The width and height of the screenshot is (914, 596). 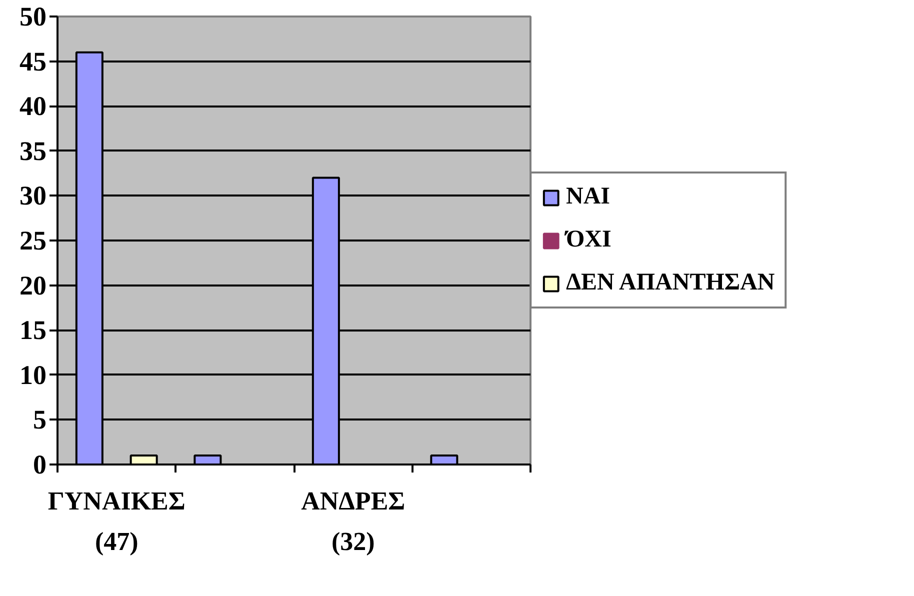 What do you see at coordinates (33, 151) in the screenshot?
I see `y-tick-label: 35` at bounding box center [33, 151].